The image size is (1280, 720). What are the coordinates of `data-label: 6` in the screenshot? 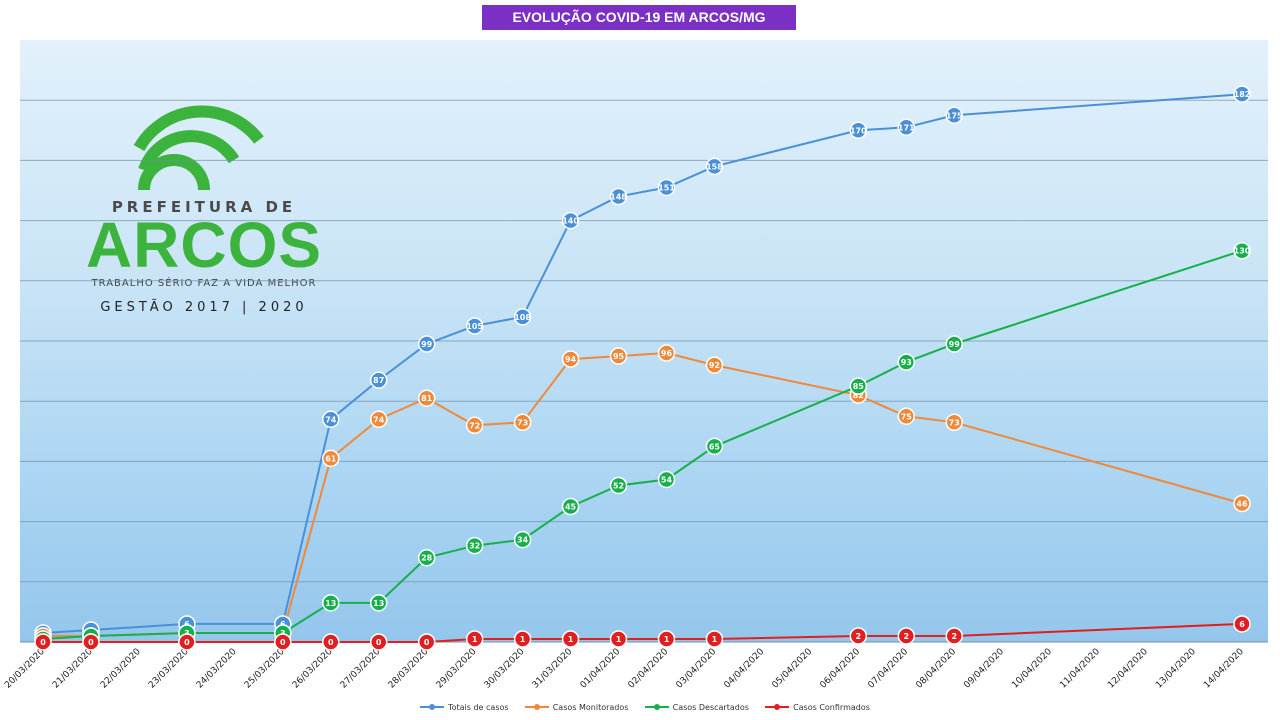 It's located at (1242, 624).